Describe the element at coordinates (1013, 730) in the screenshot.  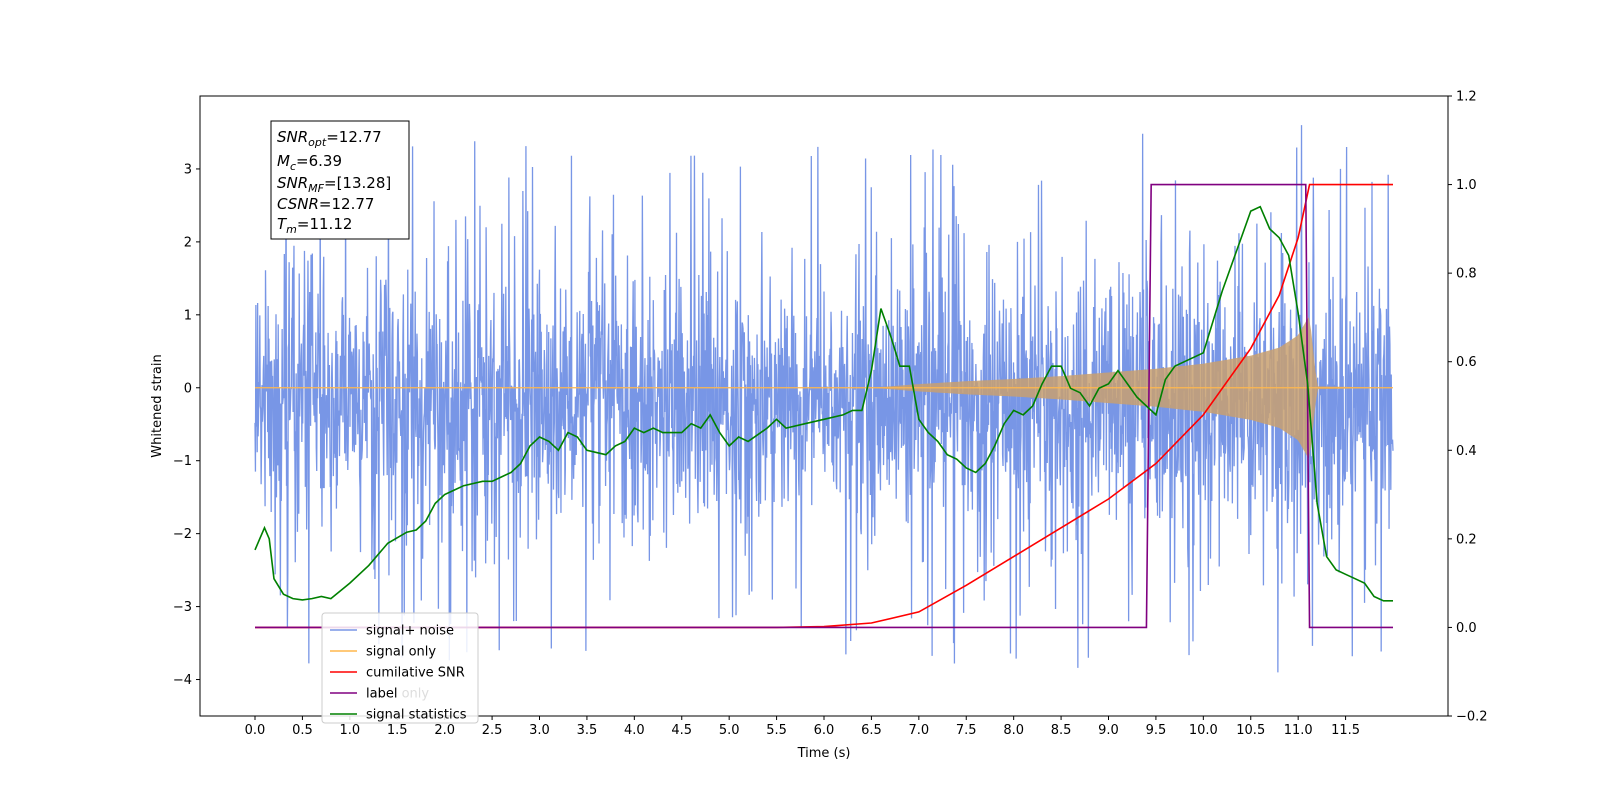
I see `x-tick-label: 8.0` at that location.